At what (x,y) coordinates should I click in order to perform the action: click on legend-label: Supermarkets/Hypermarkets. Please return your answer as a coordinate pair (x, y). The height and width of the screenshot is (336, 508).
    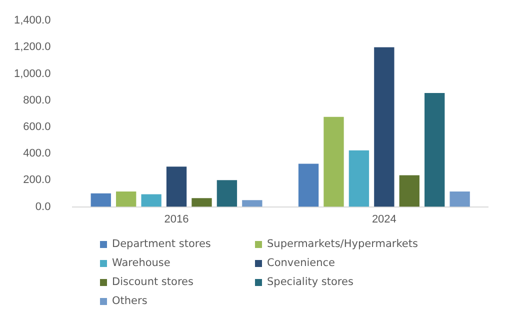
    Looking at the image, I should click on (342, 244).